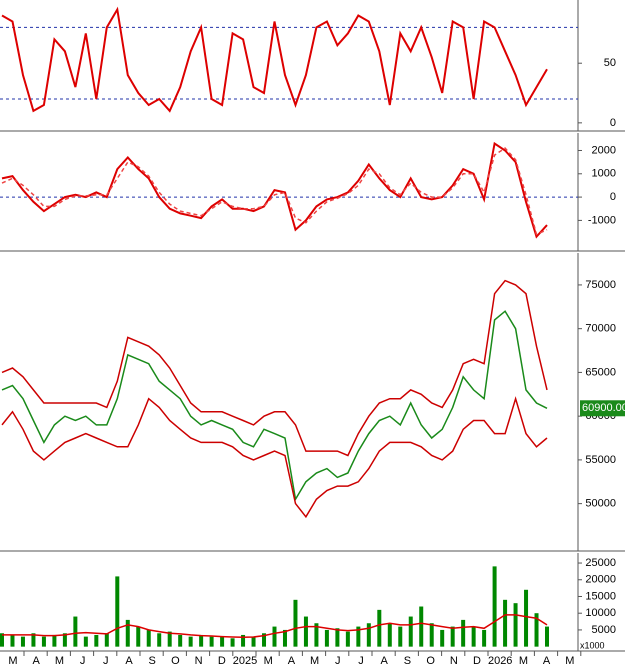 The height and width of the screenshot is (668, 625). Describe the element at coordinates (430, 661) in the screenshot. I see `x-tick-label: O` at that location.